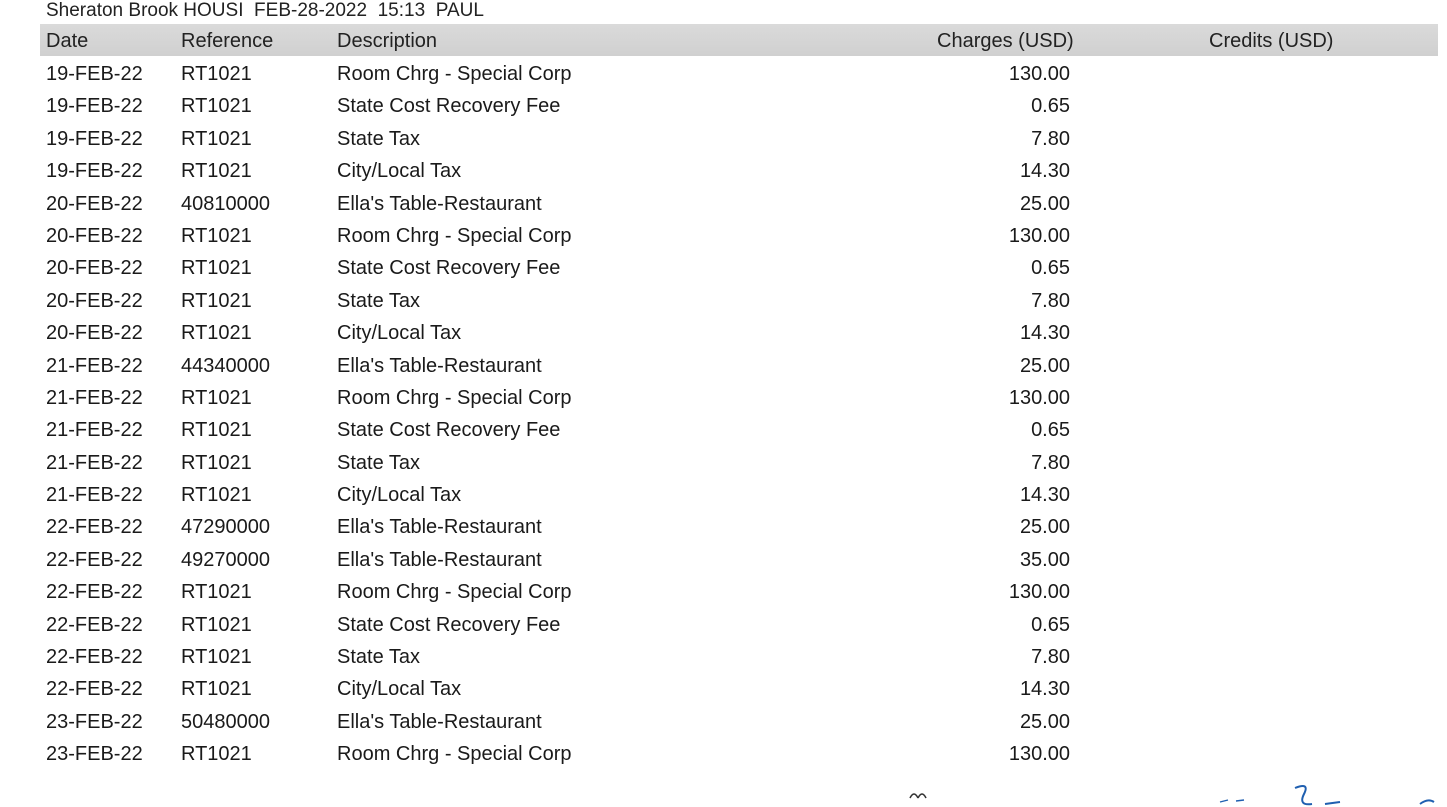  Describe the element at coordinates (723, 657) in the screenshot. I see `table-row: 22-FEB-22 RT1021 State Tax 7.80` at that location.